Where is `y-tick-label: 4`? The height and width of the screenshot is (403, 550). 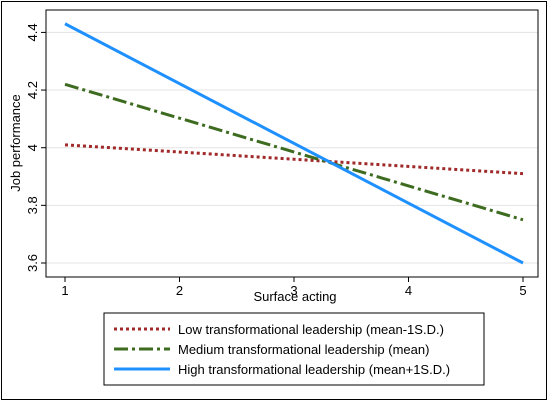
y-tick-label: 4 is located at coordinates (32, 147).